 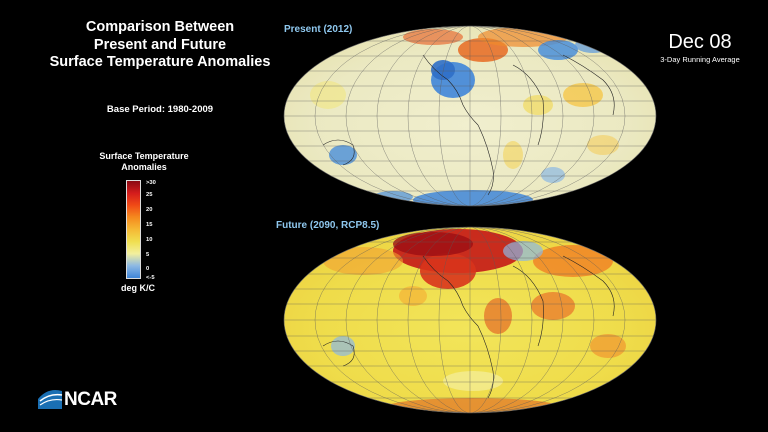 What do you see at coordinates (700, 59) in the screenshot?
I see `running-average-label: 3-Day Running Average` at bounding box center [700, 59].